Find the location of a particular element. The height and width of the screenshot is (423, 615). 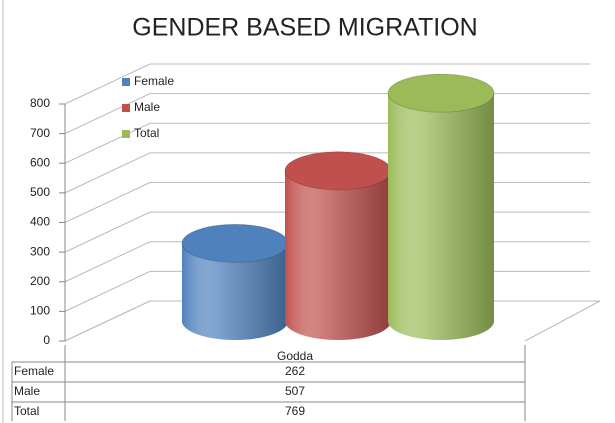

y-tick-label: 200 is located at coordinates (40, 281).